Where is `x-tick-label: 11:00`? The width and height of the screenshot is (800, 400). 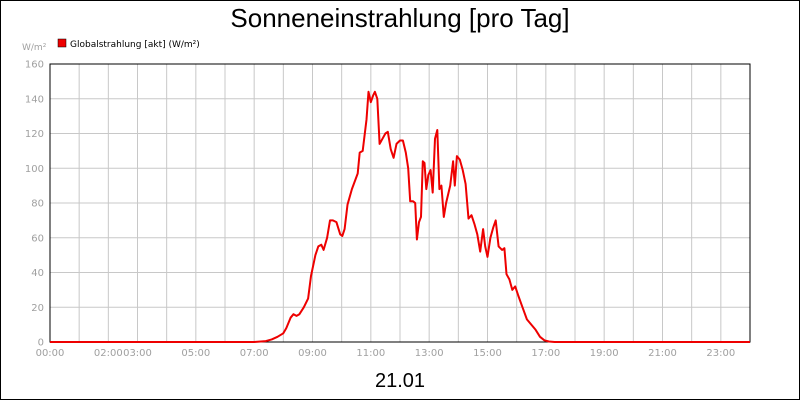
x-tick-label: 11:00 is located at coordinates (370, 353).